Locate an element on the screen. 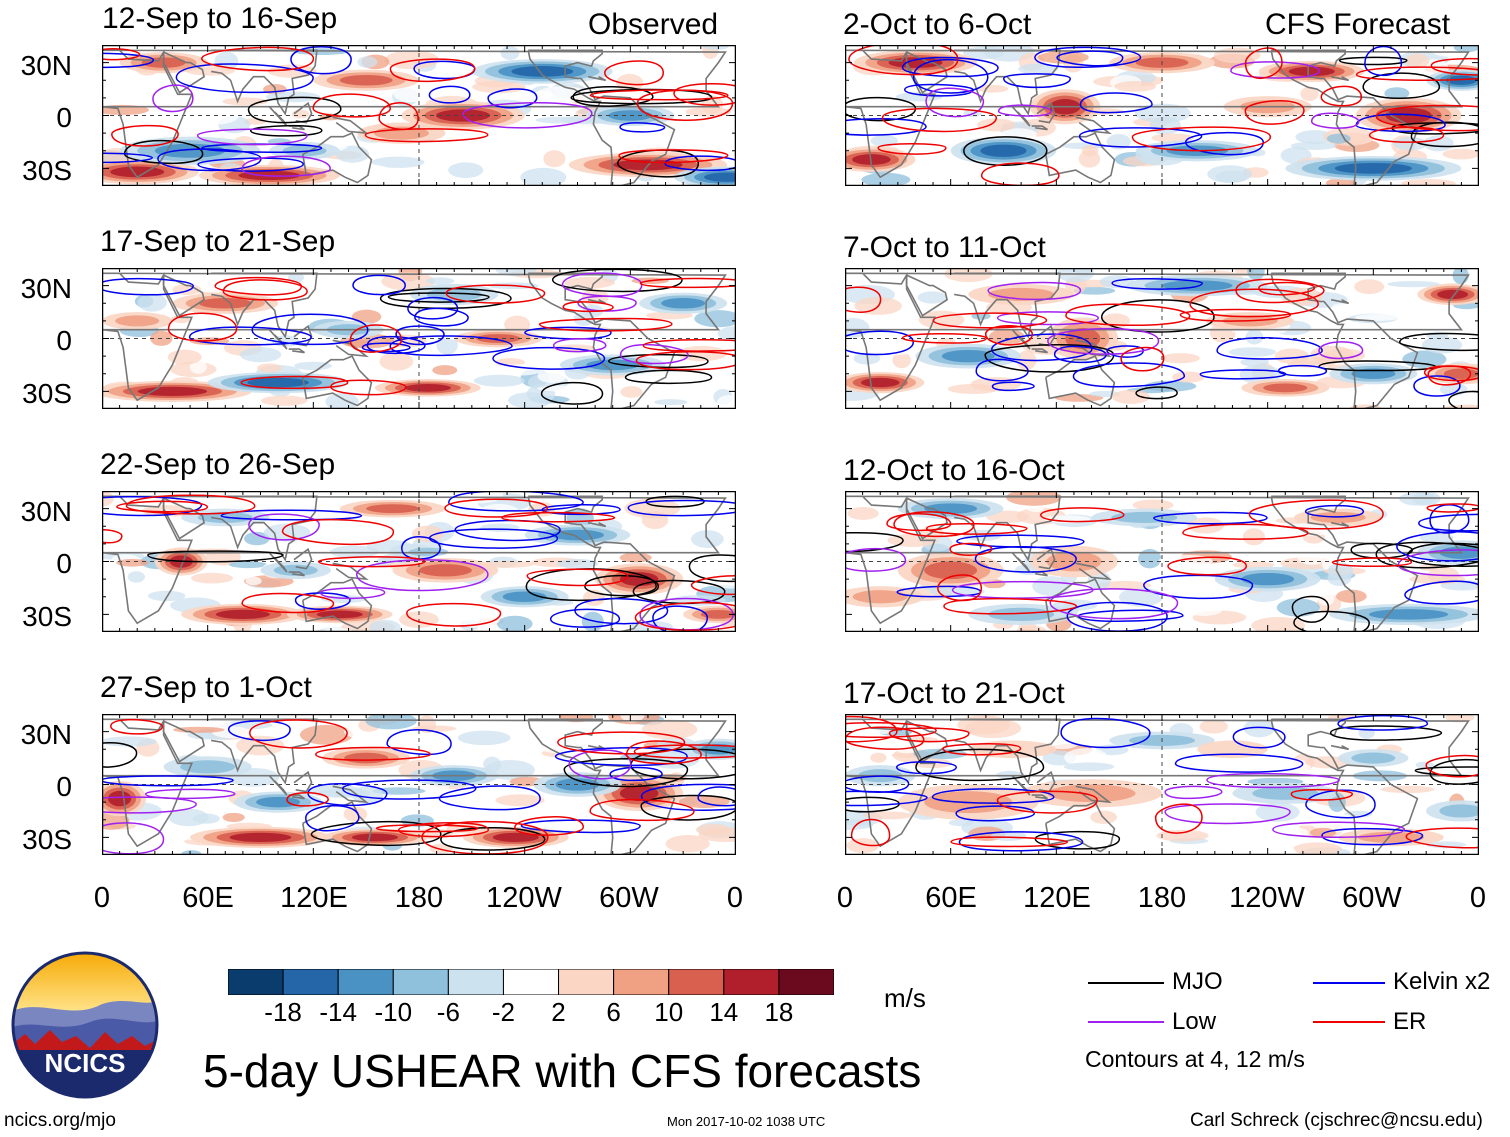 This screenshot has height=1137, width=1510. x-tick-left-60e: 60E is located at coordinates (208, 898).